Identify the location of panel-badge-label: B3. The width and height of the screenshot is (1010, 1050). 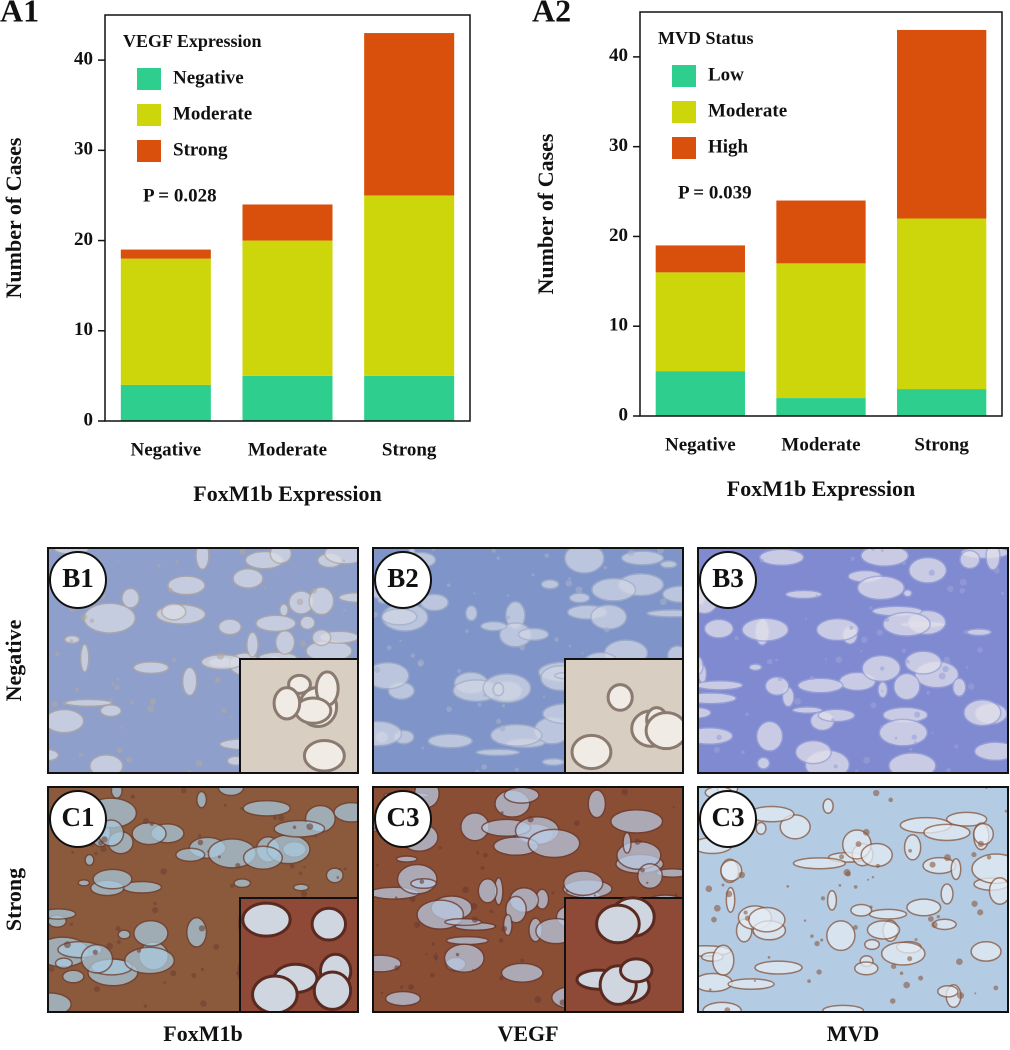
(728, 578).